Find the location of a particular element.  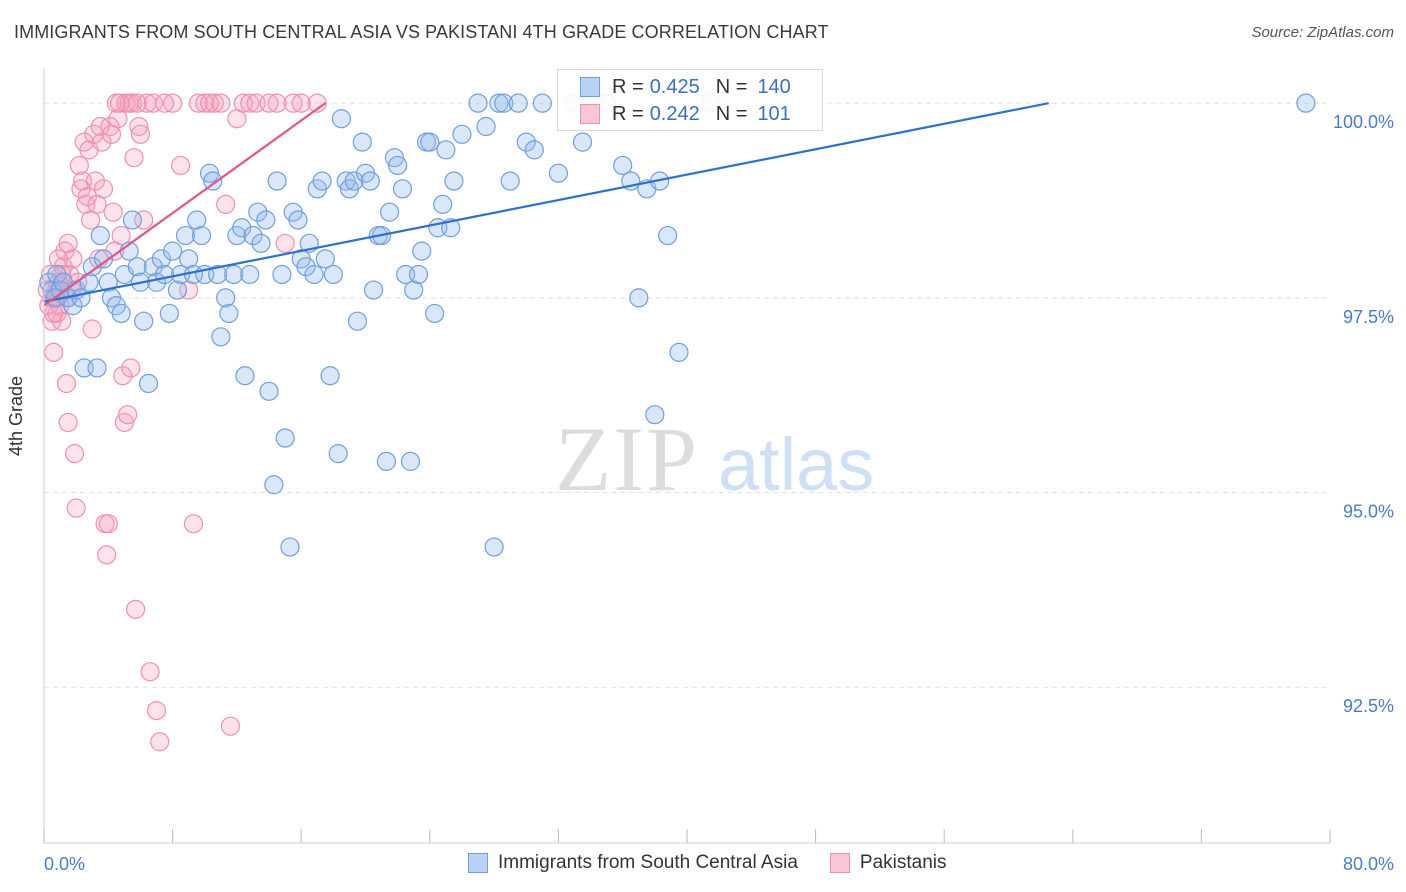

legend-r-value: 0.242 is located at coordinates (674, 113).